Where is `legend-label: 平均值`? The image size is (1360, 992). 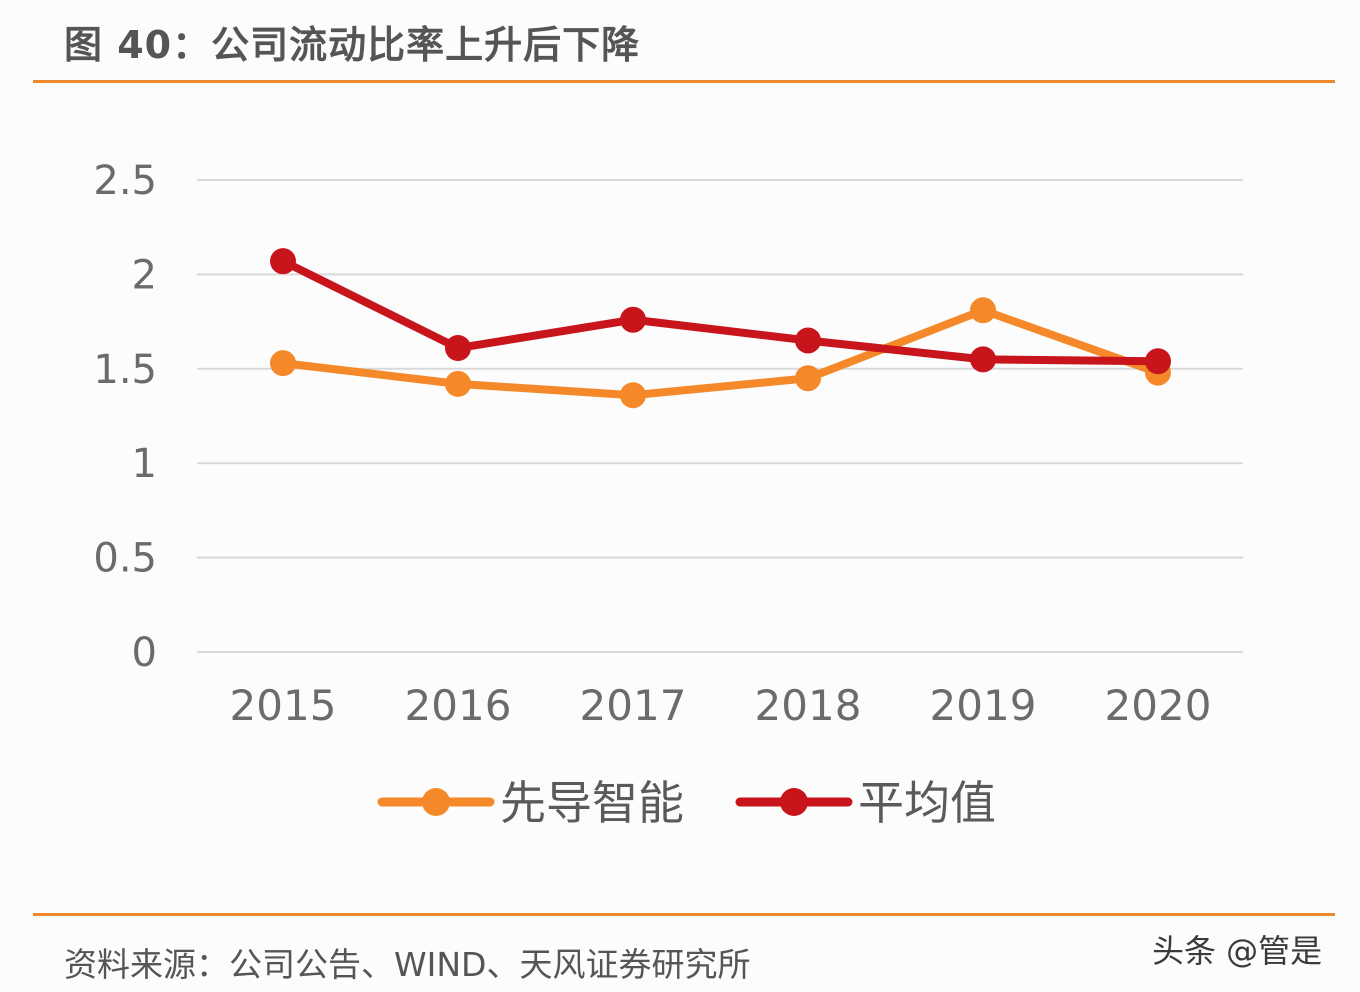 legend-label: 平均值 is located at coordinates (927, 803).